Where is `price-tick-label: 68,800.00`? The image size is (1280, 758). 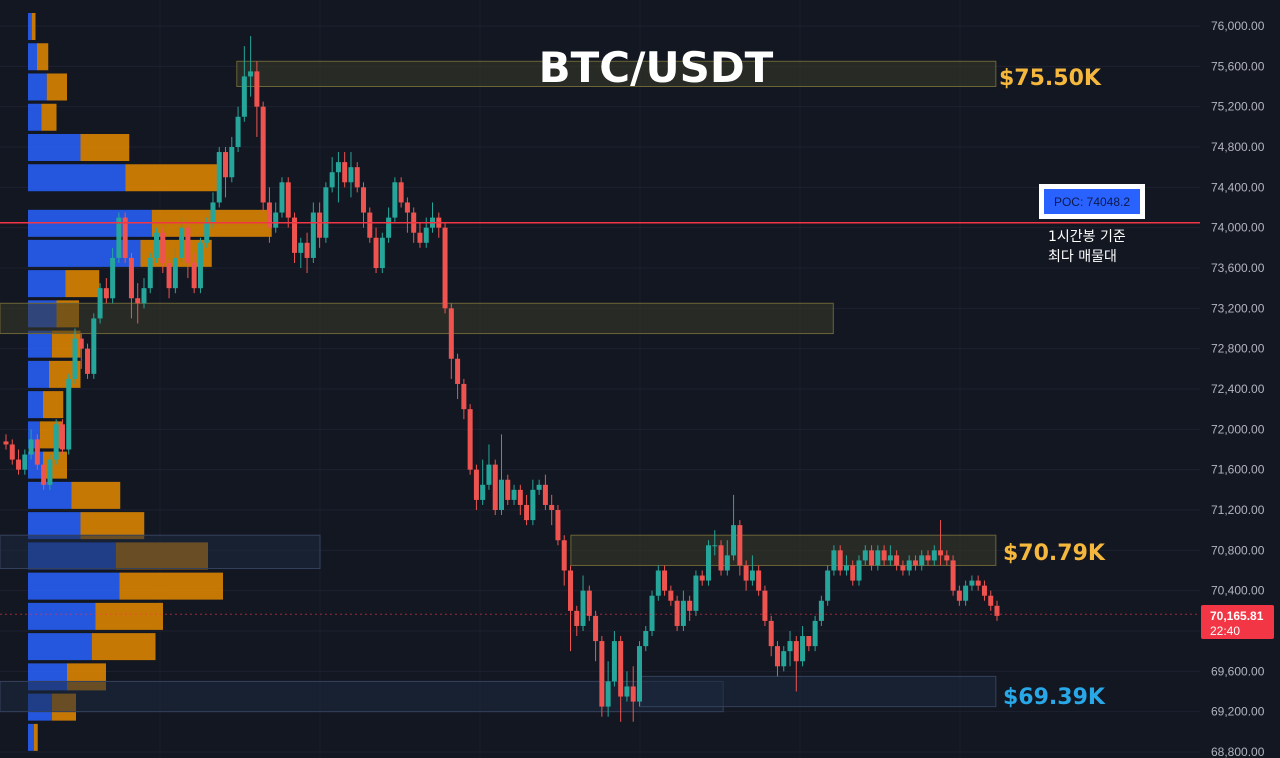 price-tick-label: 68,800.00 is located at coordinates (1238, 751).